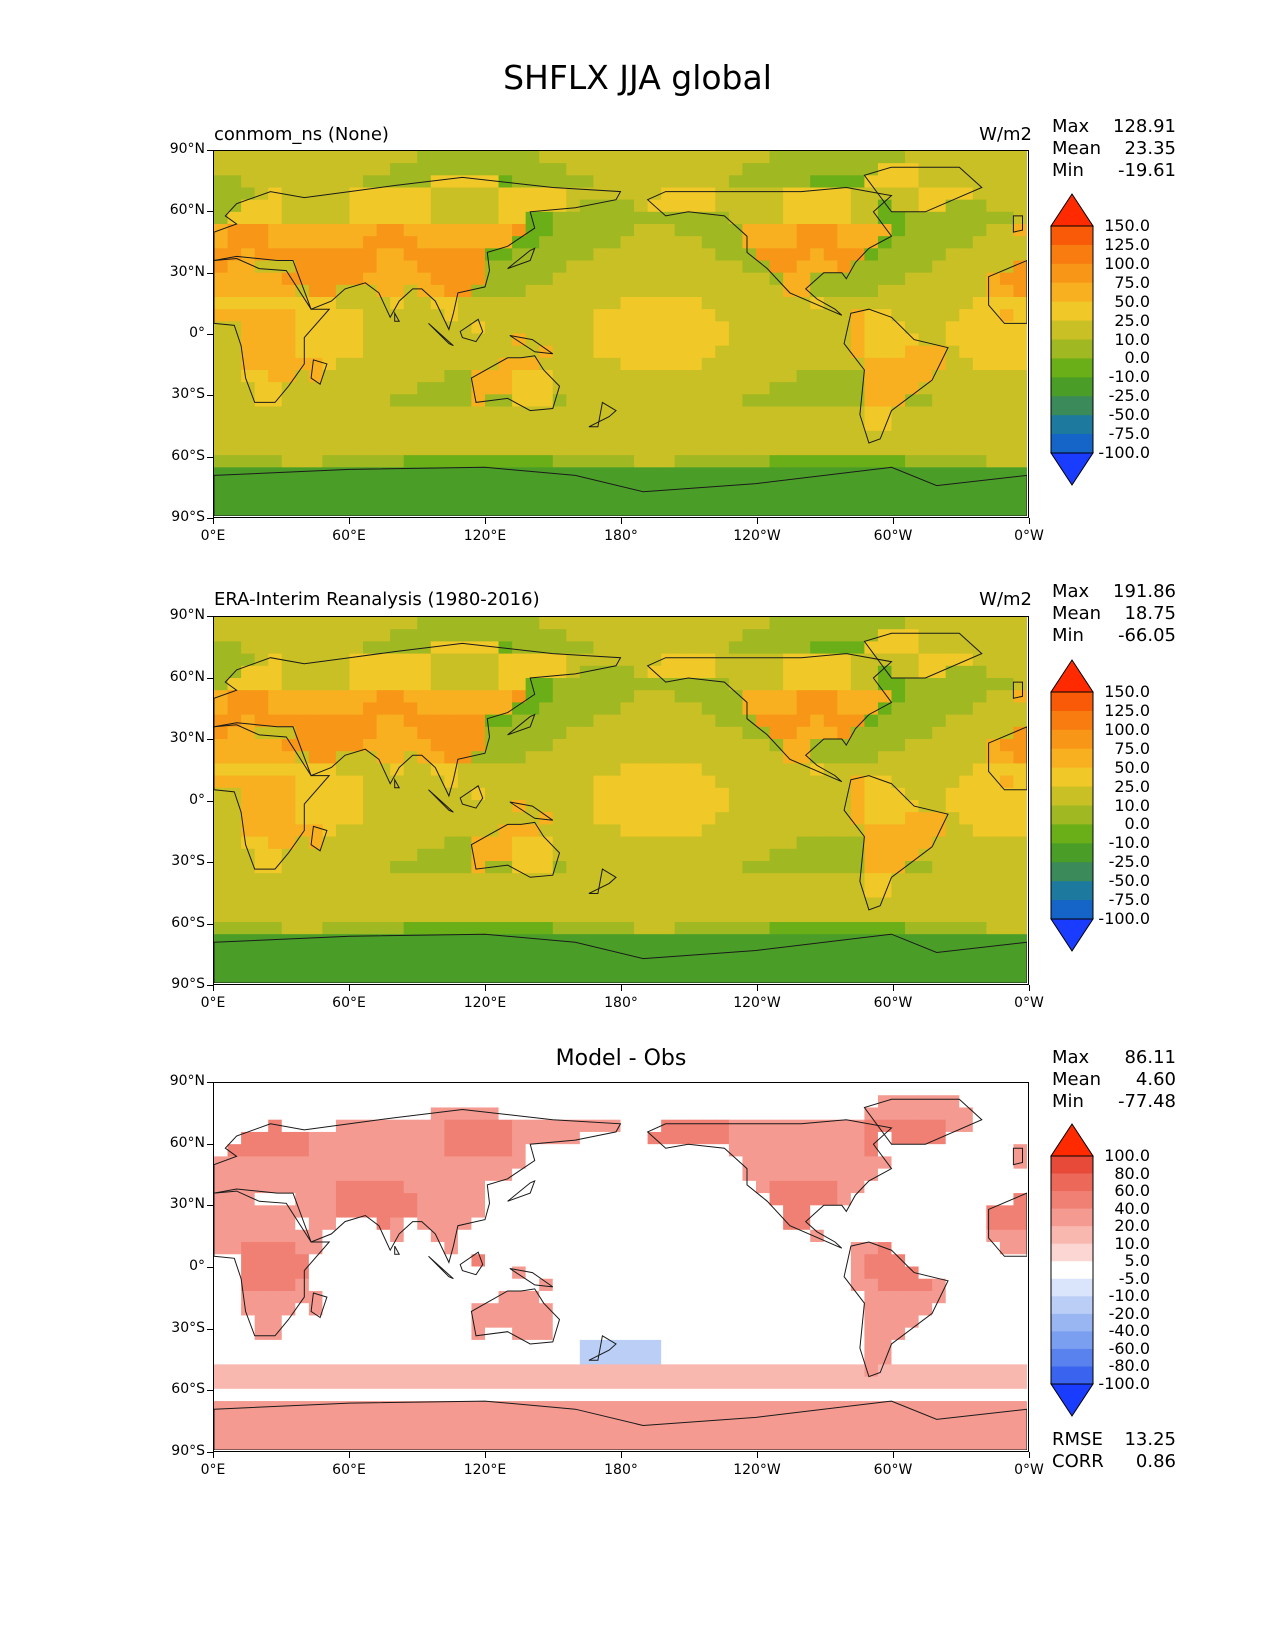 Image resolution: width=1275 pixels, height=1650 pixels. Describe the element at coordinates (1129, 434) in the screenshot. I see `colorbar-level-label: -75.0` at that location.